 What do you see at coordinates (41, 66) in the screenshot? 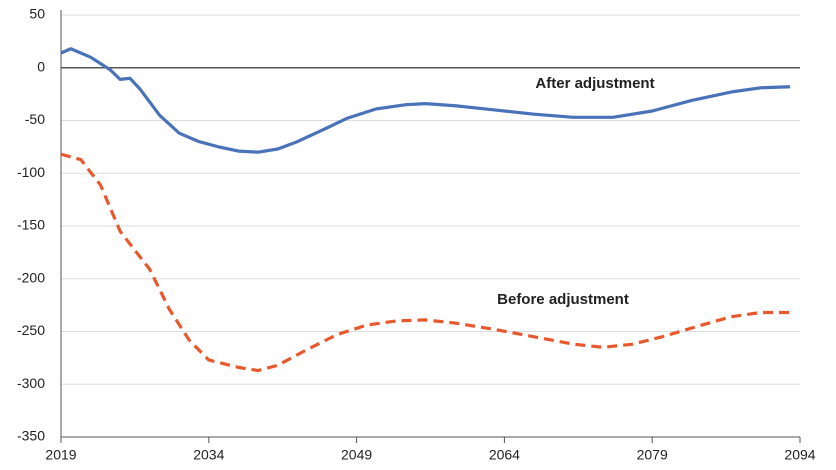
I see `y-tick-label: 0` at bounding box center [41, 66].